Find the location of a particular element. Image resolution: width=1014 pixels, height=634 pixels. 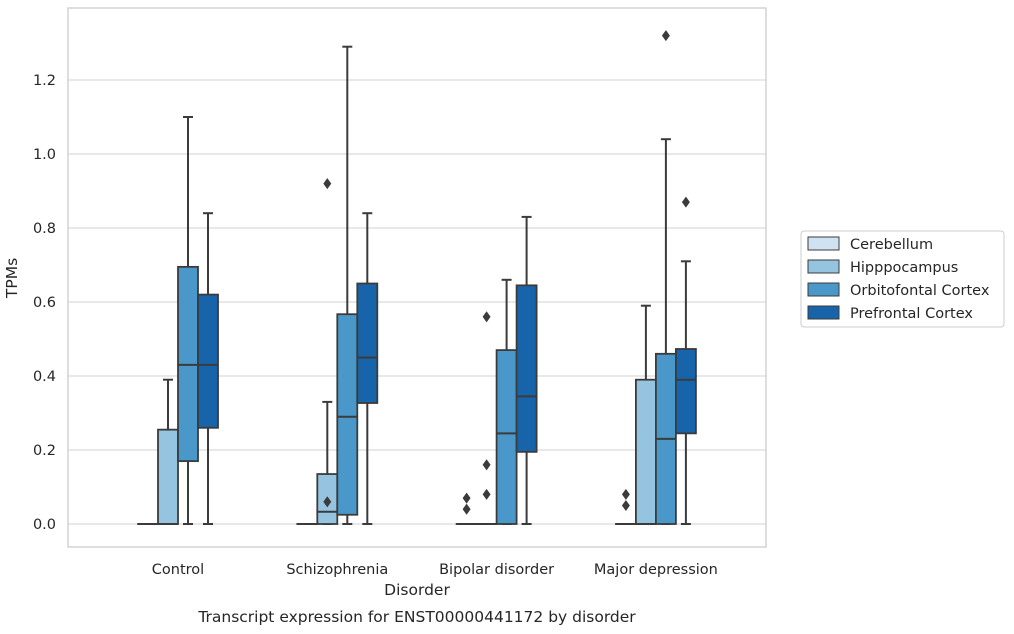

y-axis-ticks: 0.0 0.2 0.4 0.6 0.8 1.0 1.2 is located at coordinates (44, 303).